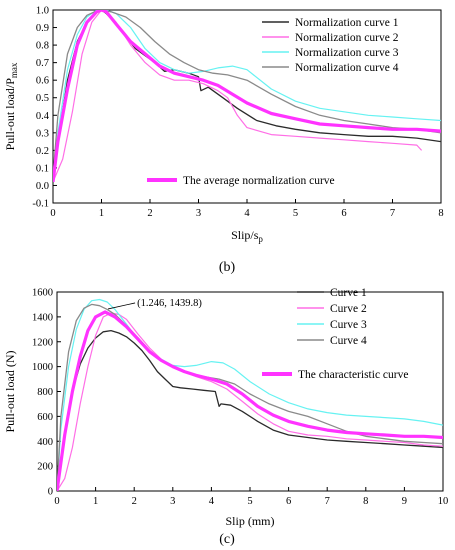 This screenshot has height=550, width=455. I want to click on y-tick-label: 0.6, so click(42, 81).